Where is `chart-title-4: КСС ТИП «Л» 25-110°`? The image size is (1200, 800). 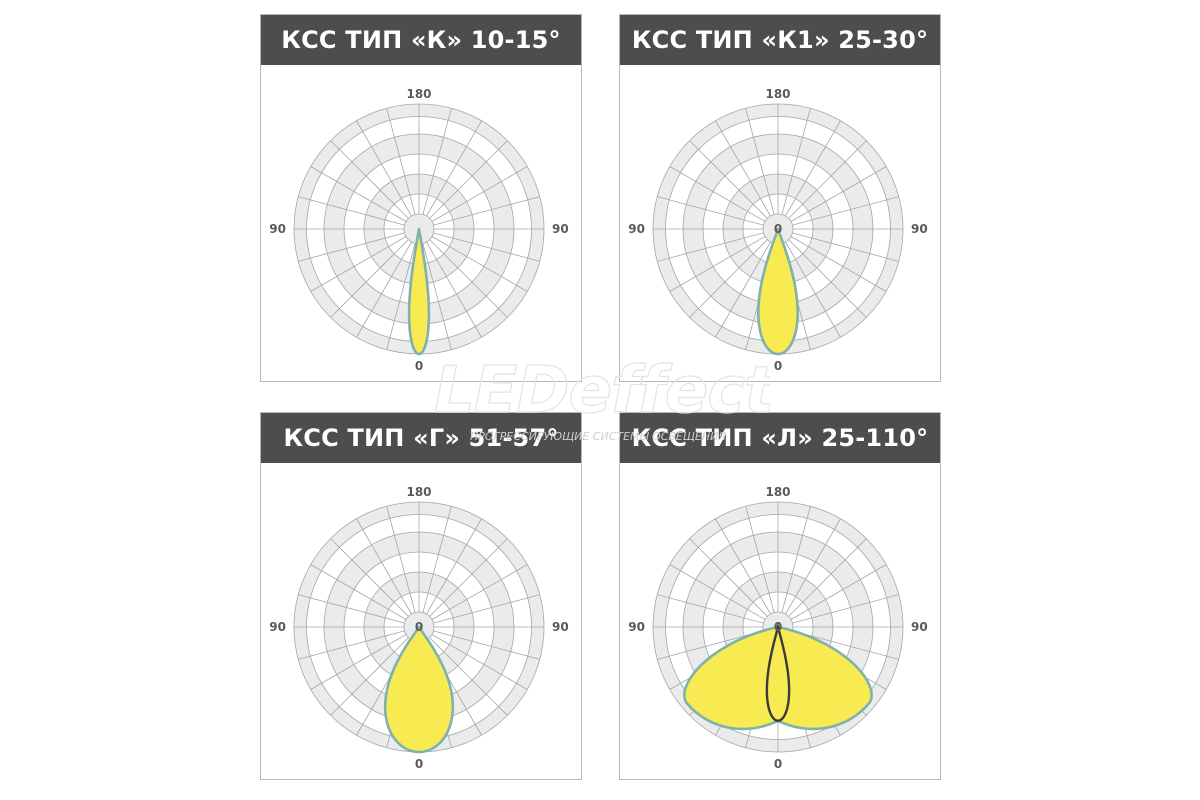 chart-title-4: КСС ТИП «Л» 25-110° is located at coordinates (780, 438).